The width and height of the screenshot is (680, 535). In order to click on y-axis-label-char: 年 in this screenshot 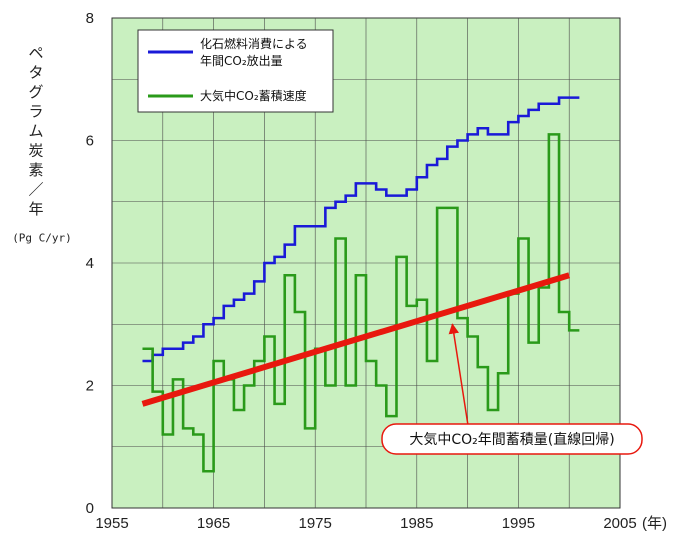, I will do `click(35, 209)`.